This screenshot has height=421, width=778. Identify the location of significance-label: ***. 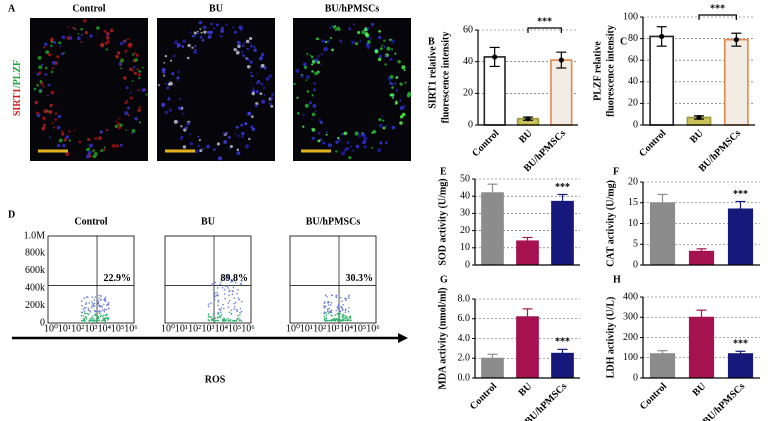
(562, 342).